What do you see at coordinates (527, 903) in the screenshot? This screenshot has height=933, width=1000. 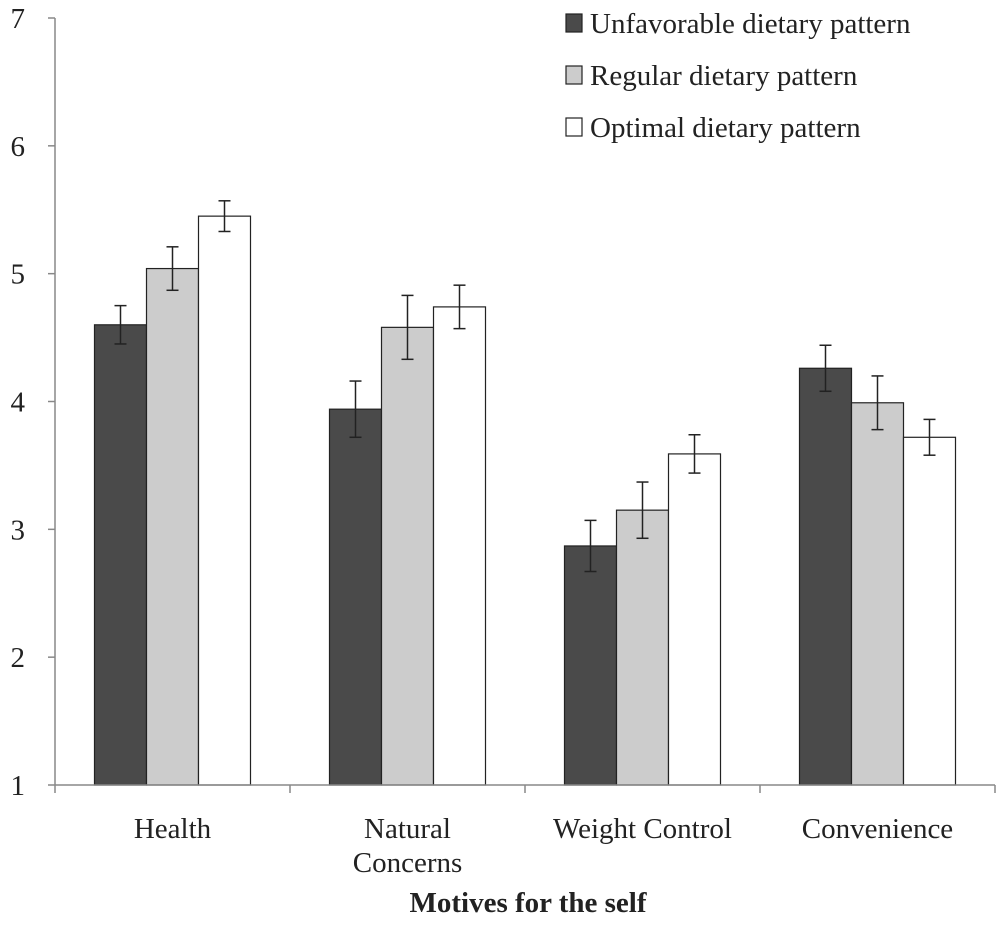 I see `x-axis-title: Motives for the self` at bounding box center [527, 903].